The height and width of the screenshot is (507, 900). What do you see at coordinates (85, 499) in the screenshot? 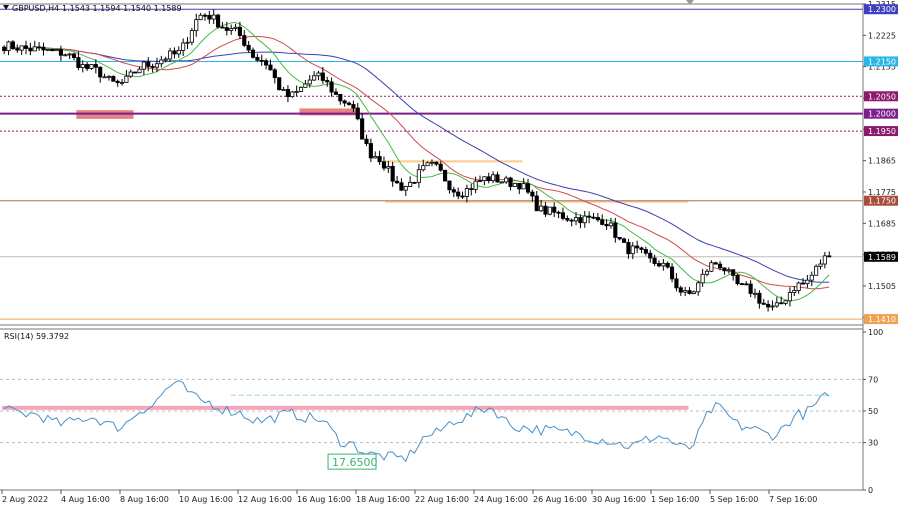
I see `x-tick-label: 4 Aug 16:00` at bounding box center [85, 499].